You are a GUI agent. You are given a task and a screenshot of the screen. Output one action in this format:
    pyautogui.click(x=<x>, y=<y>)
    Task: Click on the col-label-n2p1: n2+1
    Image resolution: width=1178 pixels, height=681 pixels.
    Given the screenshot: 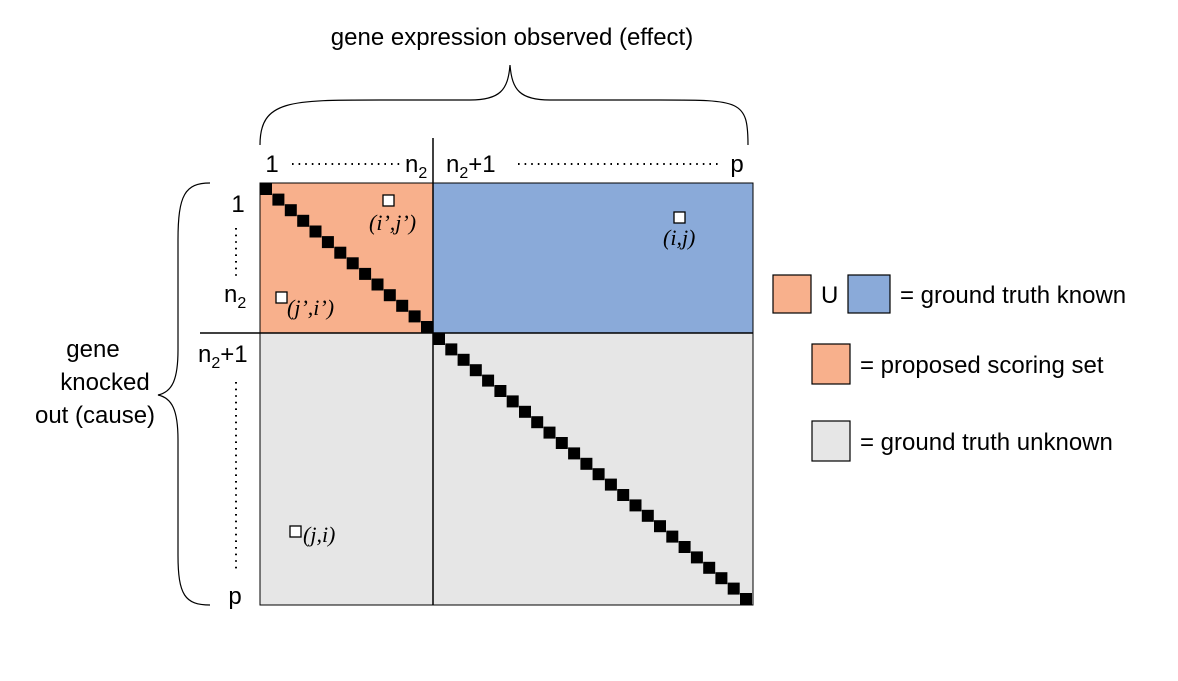 What is the action you would take?
    pyautogui.click(x=471, y=166)
    